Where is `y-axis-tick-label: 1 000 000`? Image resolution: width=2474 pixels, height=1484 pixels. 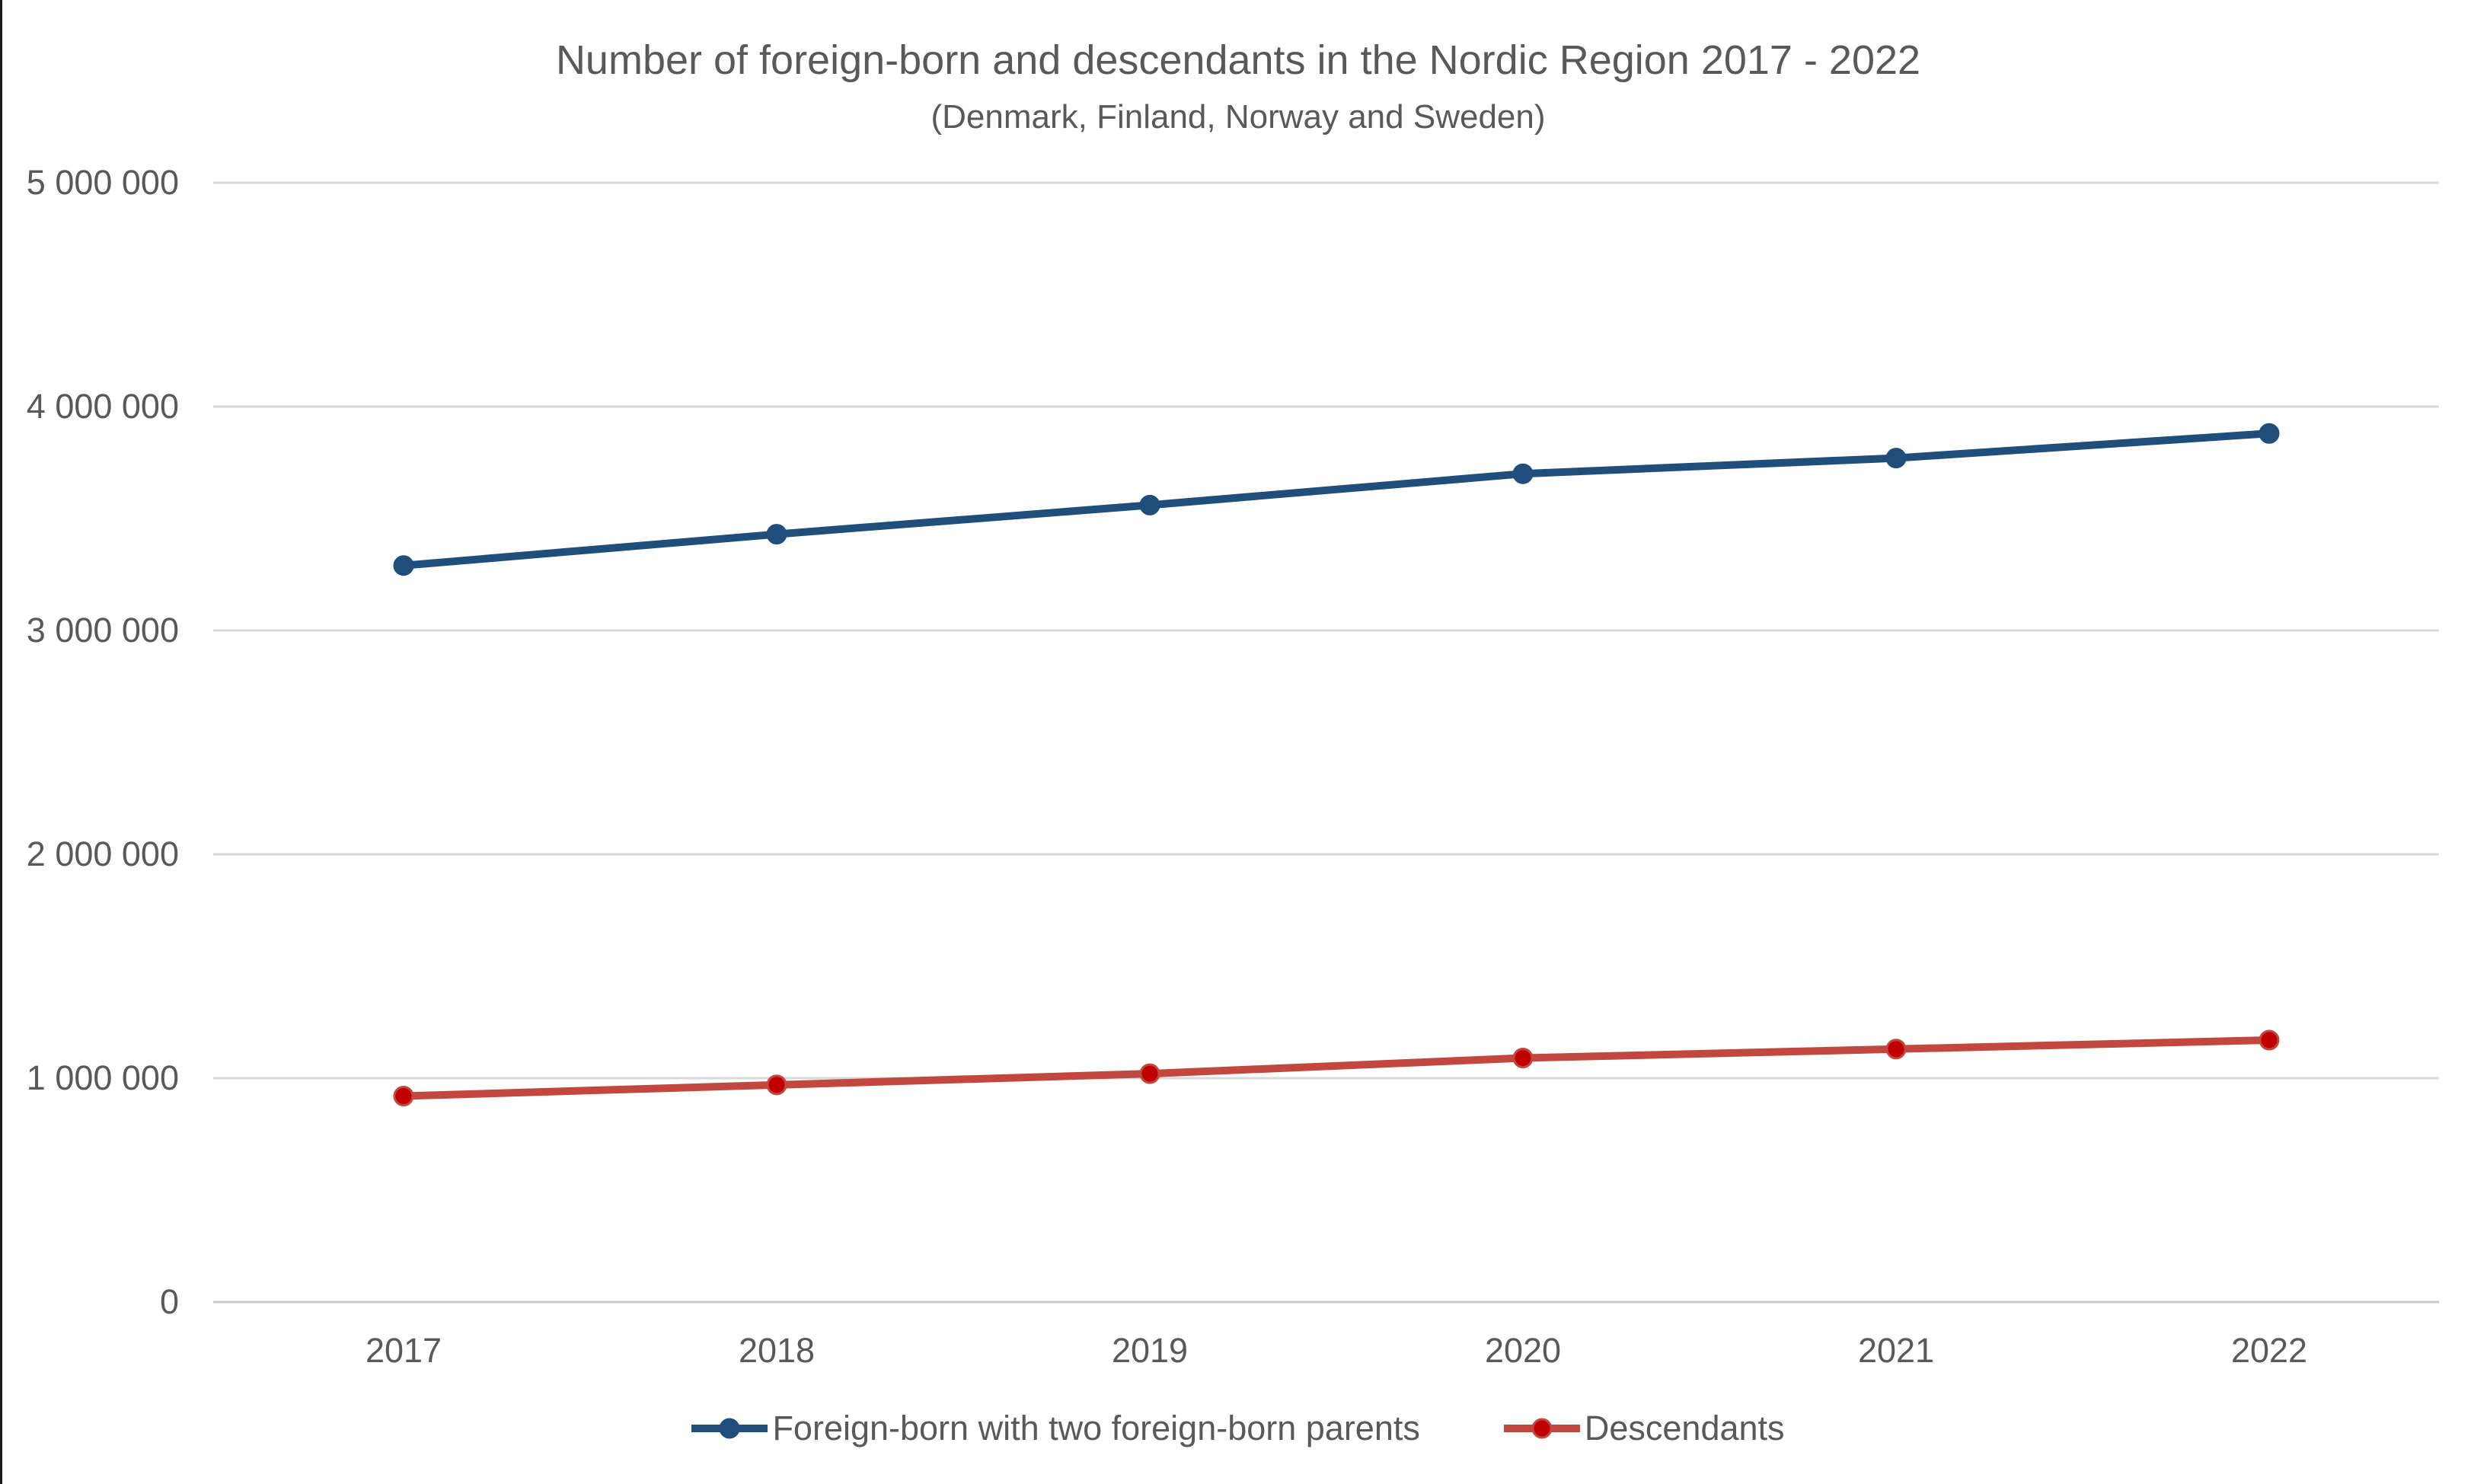 y-axis-tick-label: 1 000 000 is located at coordinates (102, 1077).